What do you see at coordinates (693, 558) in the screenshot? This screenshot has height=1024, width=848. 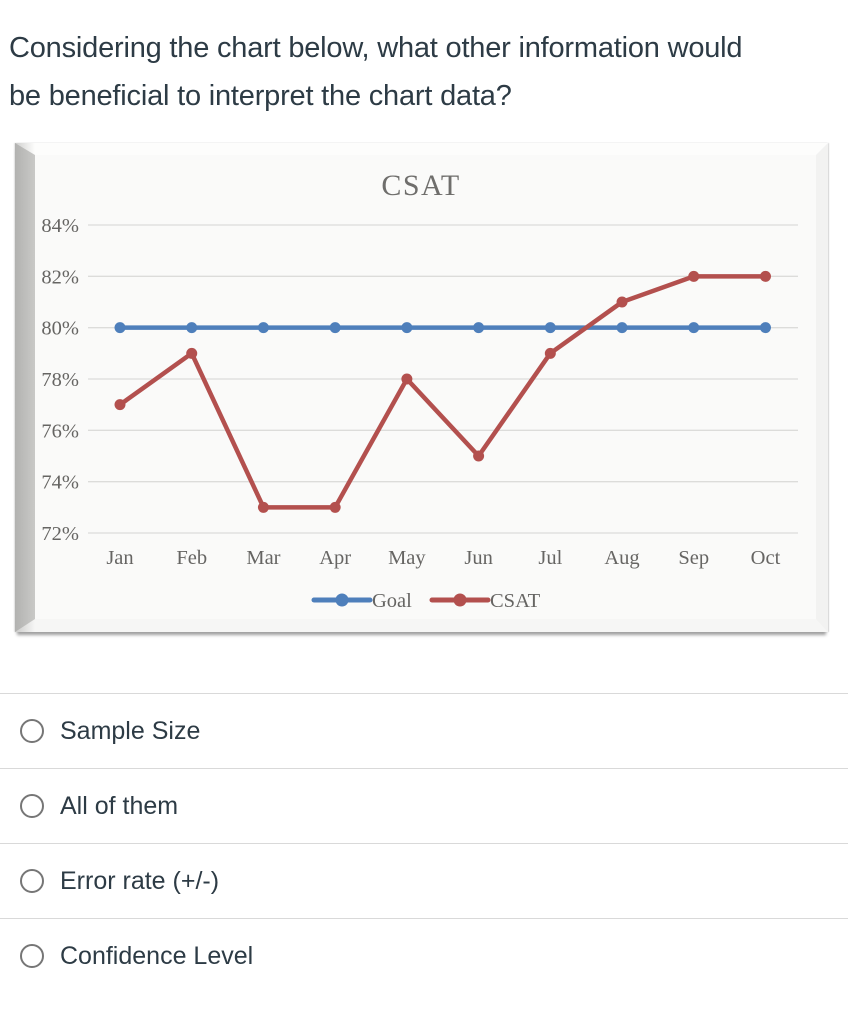 I see `svg-text: Sep` at bounding box center [693, 558].